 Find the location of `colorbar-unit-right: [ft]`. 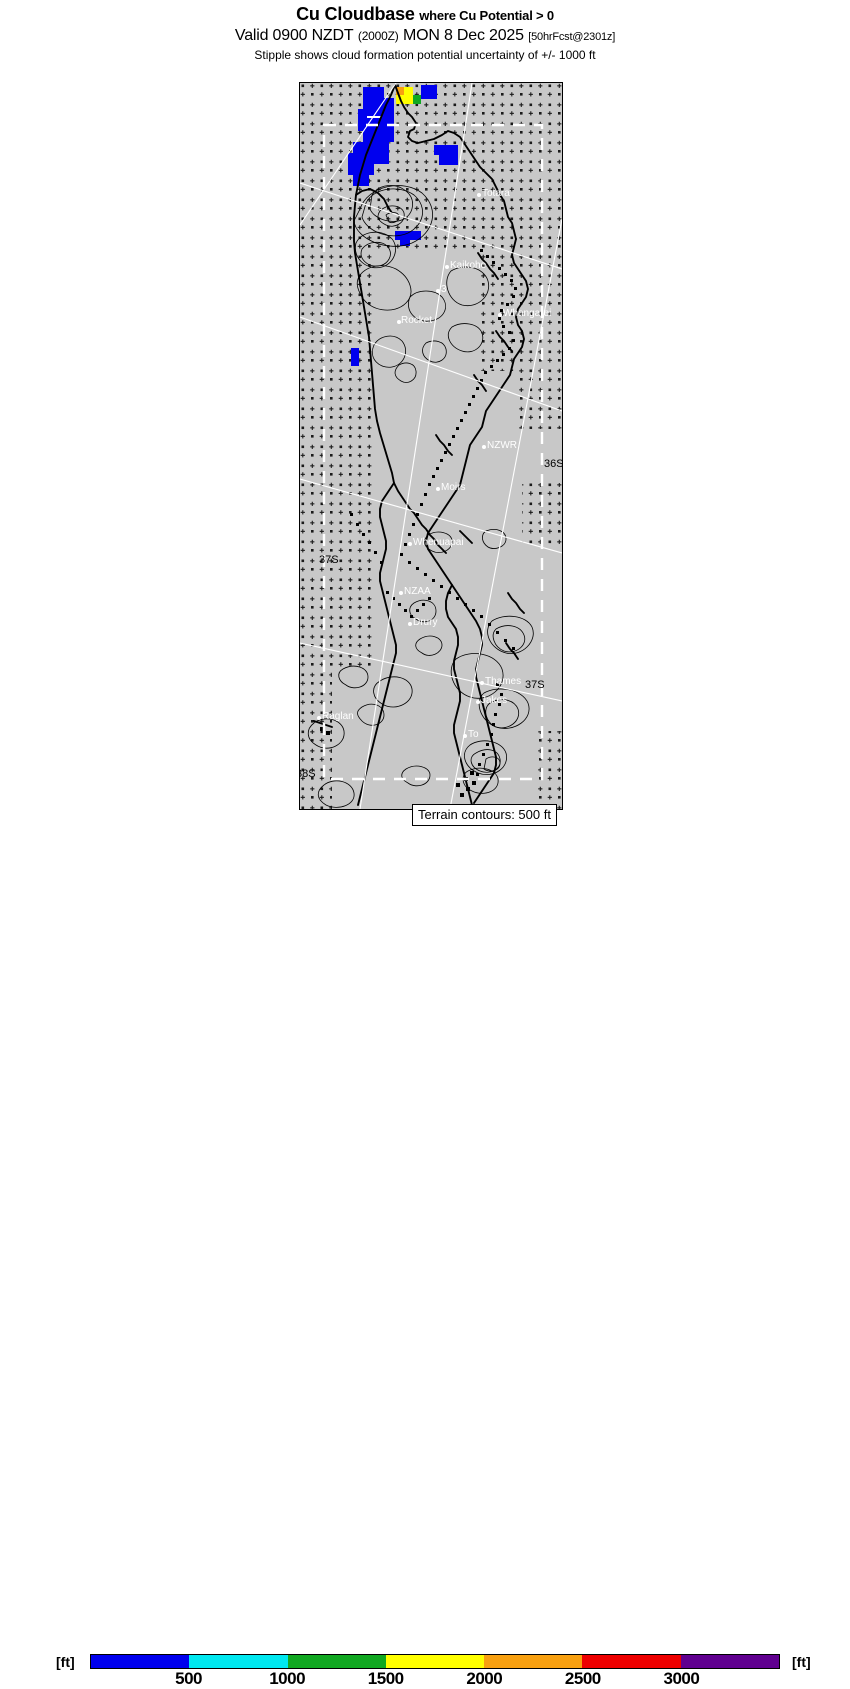

colorbar-unit-right: [ft] is located at coordinates (801, 1662).